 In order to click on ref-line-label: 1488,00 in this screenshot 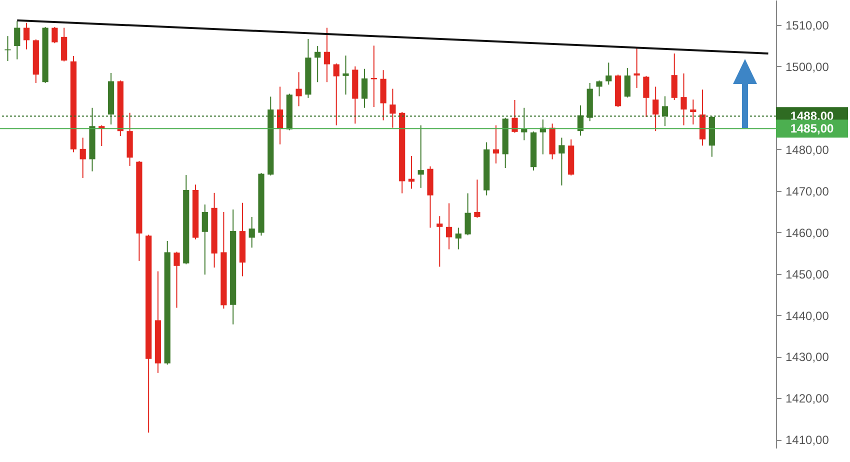, I will do `click(812, 116)`.